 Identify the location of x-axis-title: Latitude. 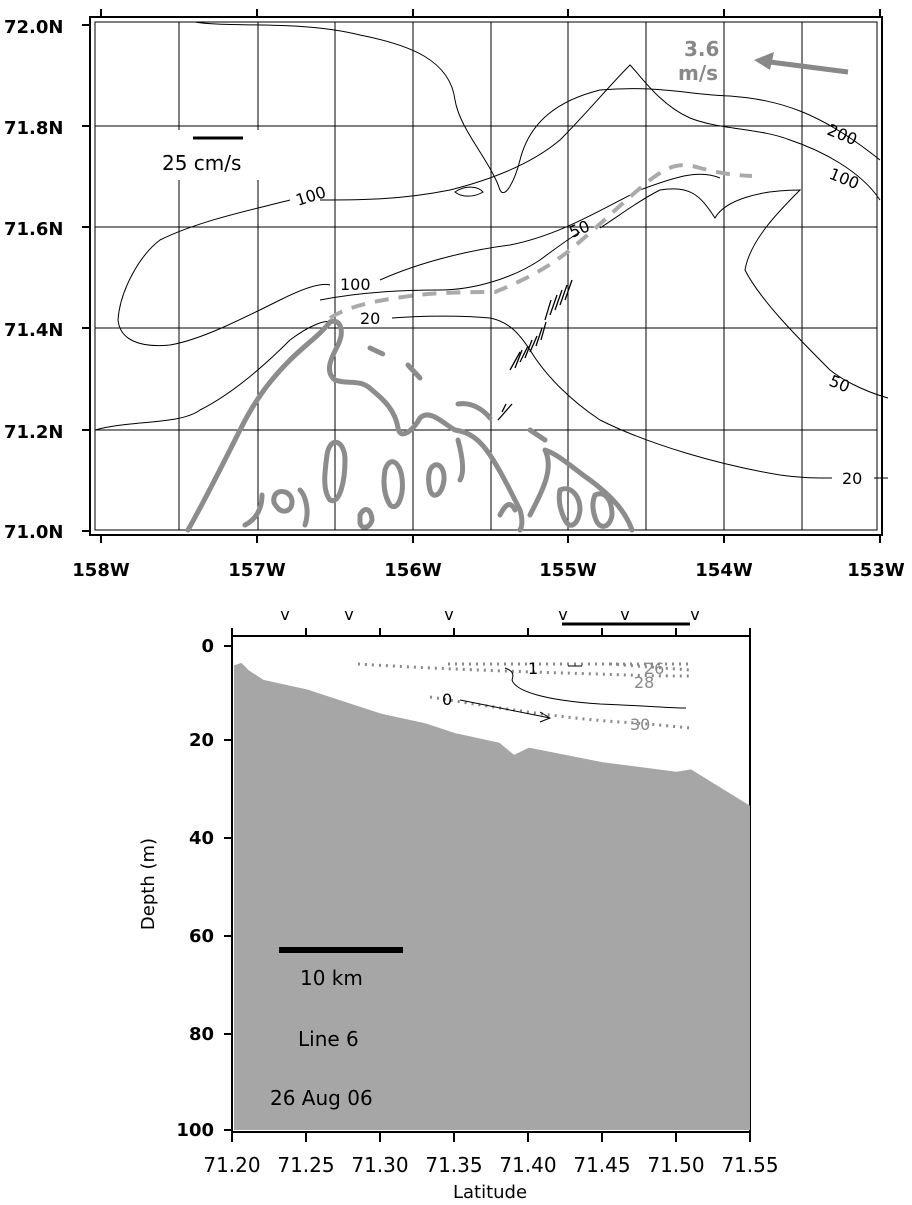
(490, 1192).